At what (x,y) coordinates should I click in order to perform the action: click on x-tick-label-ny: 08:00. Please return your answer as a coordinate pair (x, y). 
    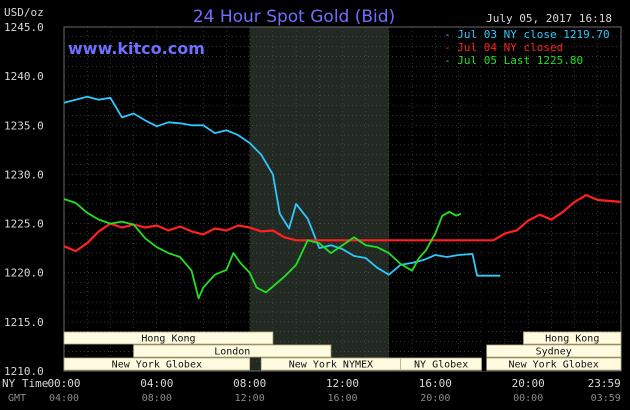
    Looking at the image, I should click on (249, 383).